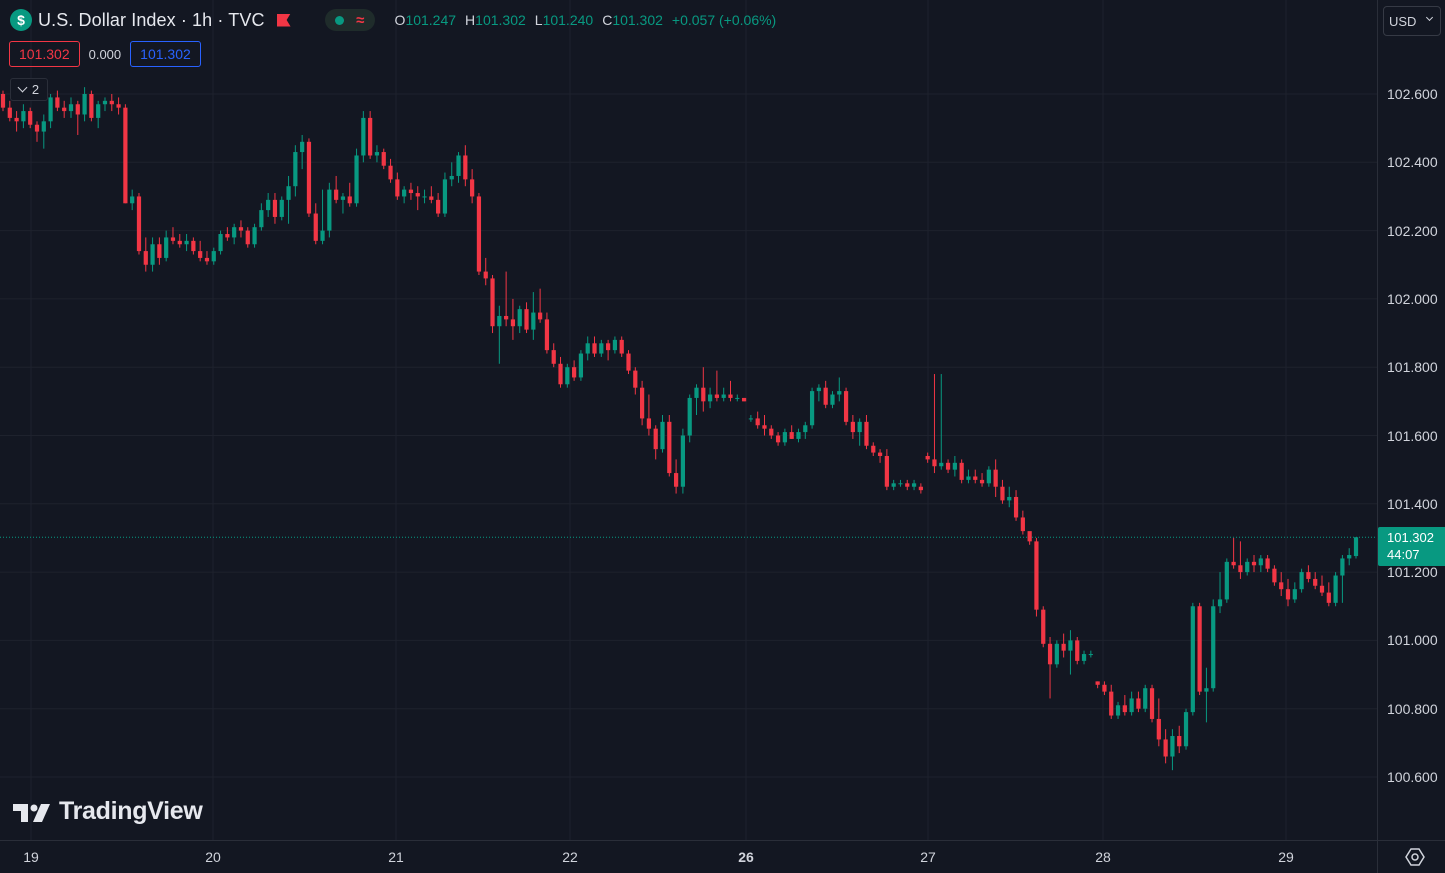 This screenshot has height=873, width=1445. Describe the element at coordinates (283, 20) in the screenshot. I see `flag-icon` at that location.